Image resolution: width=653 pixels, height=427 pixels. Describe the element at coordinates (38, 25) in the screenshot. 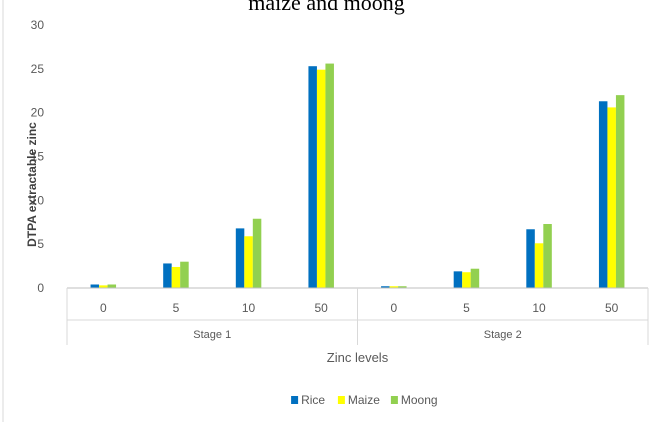

I see `y-tick-label: 30` at that location.